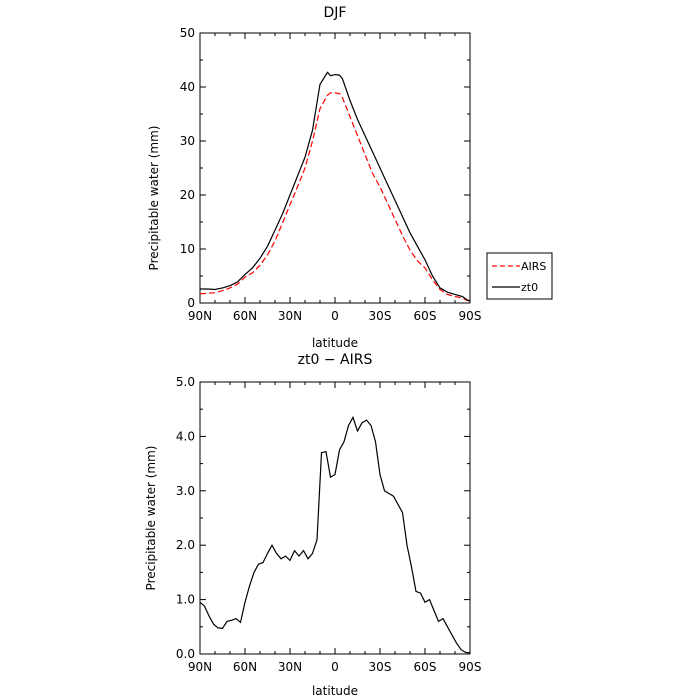  Describe the element at coordinates (187, 249) in the screenshot. I see `y-tick-label: 10` at that location.